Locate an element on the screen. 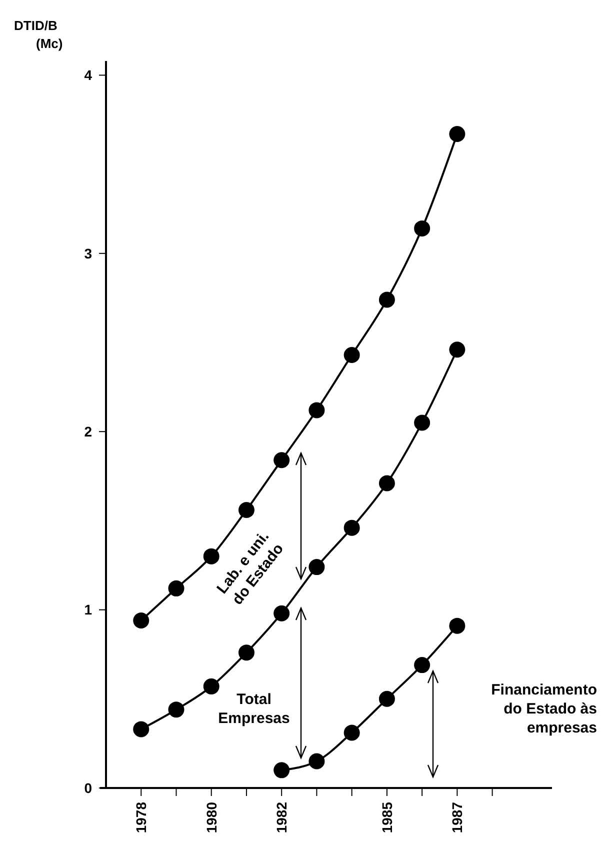  y-tick-label: 3 is located at coordinates (88, 253).